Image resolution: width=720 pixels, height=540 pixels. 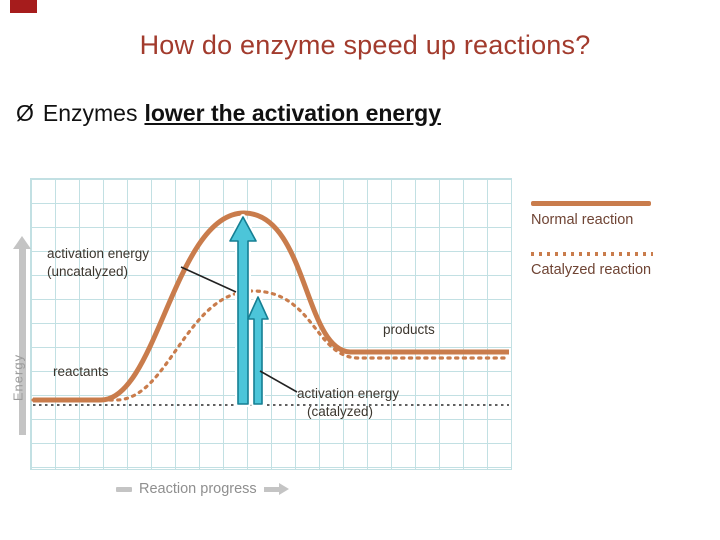 What do you see at coordinates (88, 271) in the screenshot?
I see `label-activation-uncatalyzed-line2: (uncatalyzed)` at bounding box center [88, 271].